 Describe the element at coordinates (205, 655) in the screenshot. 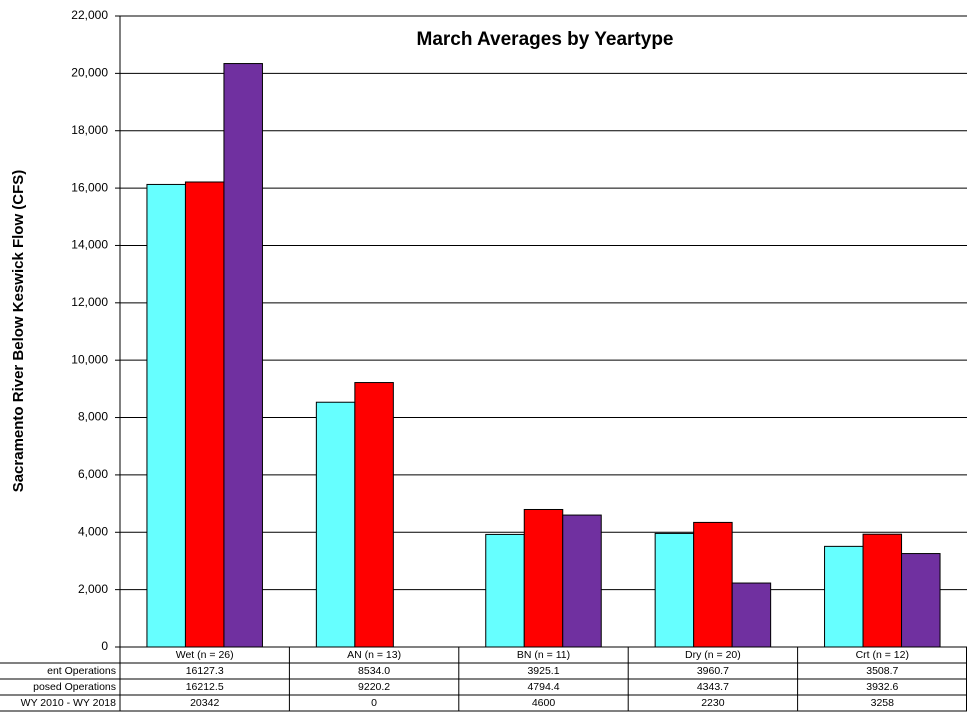

I see `x-tick-label: Wet (n = 26)` at that location.